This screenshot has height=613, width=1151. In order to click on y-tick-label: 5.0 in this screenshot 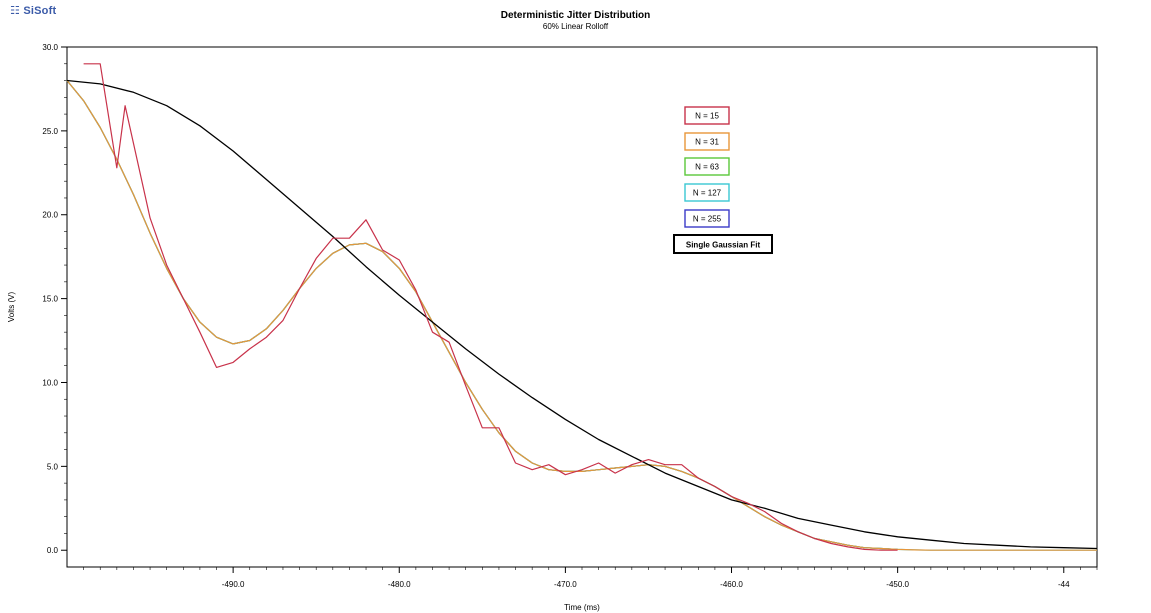, I will do `click(53, 466)`.